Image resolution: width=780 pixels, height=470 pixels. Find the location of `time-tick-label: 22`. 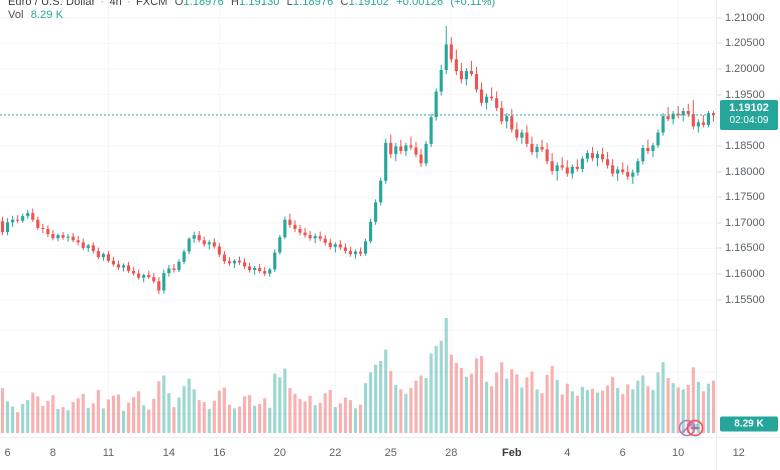

time-tick-label: 22 is located at coordinates (335, 453).